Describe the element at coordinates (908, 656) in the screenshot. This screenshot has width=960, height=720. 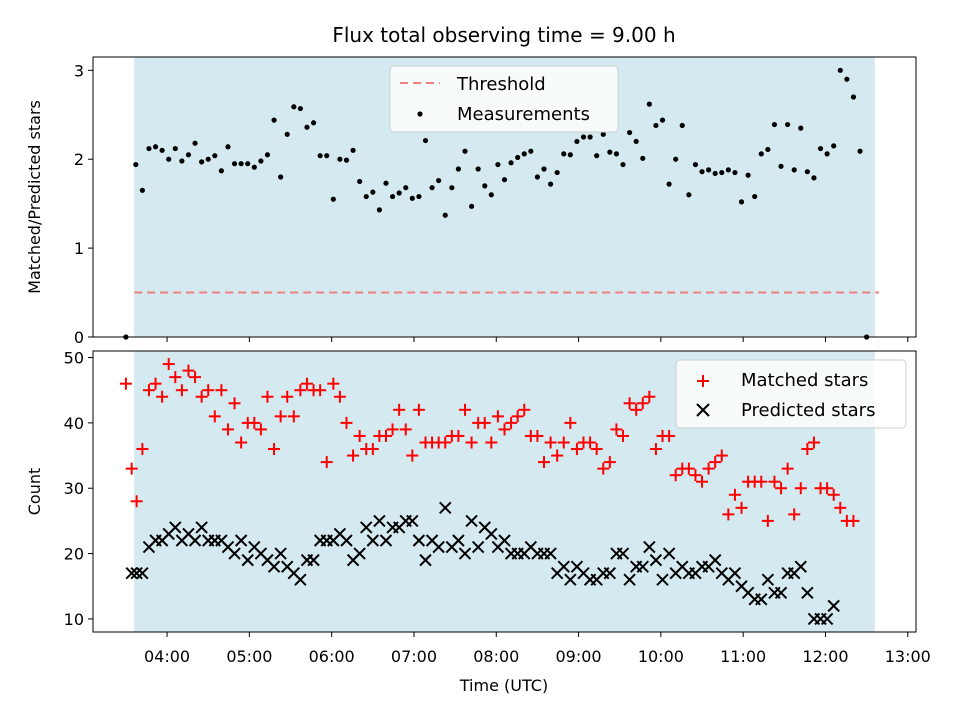
I see `x-tick-label: 13:00` at that location.